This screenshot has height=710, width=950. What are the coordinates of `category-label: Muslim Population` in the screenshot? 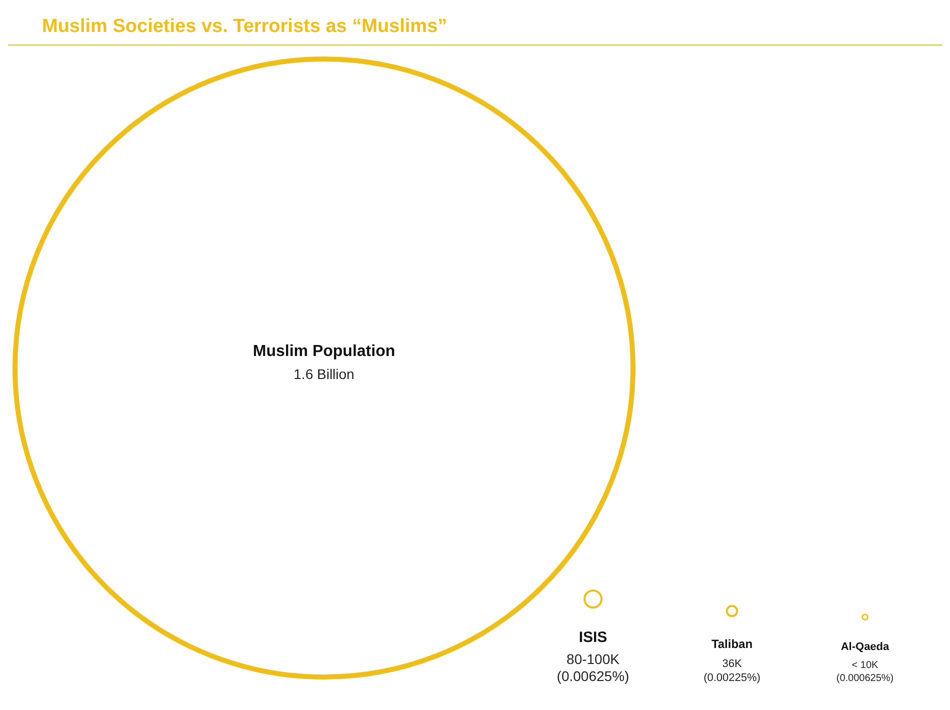 It's located at (324, 351).